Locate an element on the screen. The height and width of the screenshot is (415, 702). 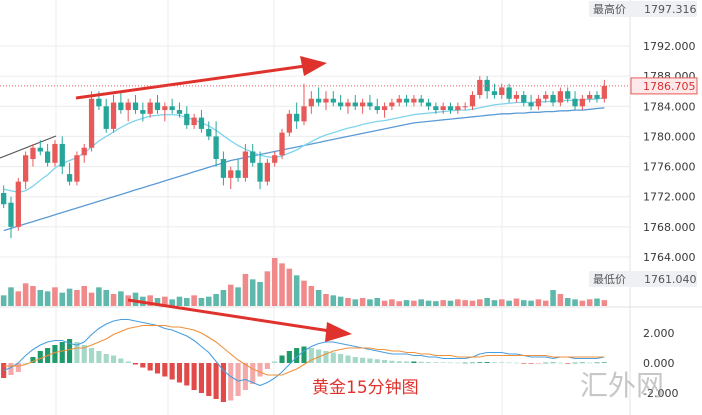
volume-bars is located at coordinates (304, 282).